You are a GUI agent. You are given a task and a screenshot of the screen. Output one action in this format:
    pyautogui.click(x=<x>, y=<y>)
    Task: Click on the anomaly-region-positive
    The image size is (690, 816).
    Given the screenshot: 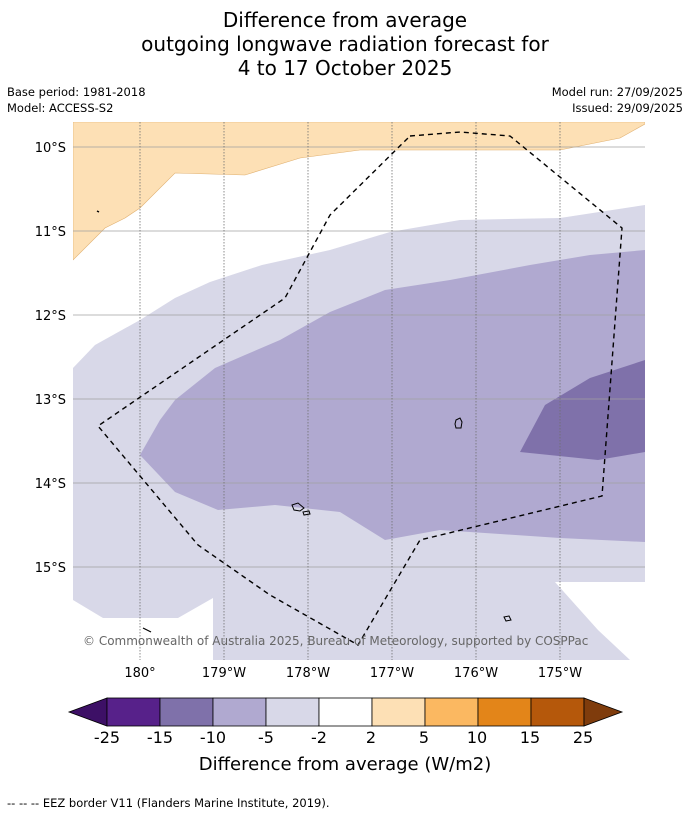 What is the action you would take?
    pyautogui.click(x=359, y=191)
    